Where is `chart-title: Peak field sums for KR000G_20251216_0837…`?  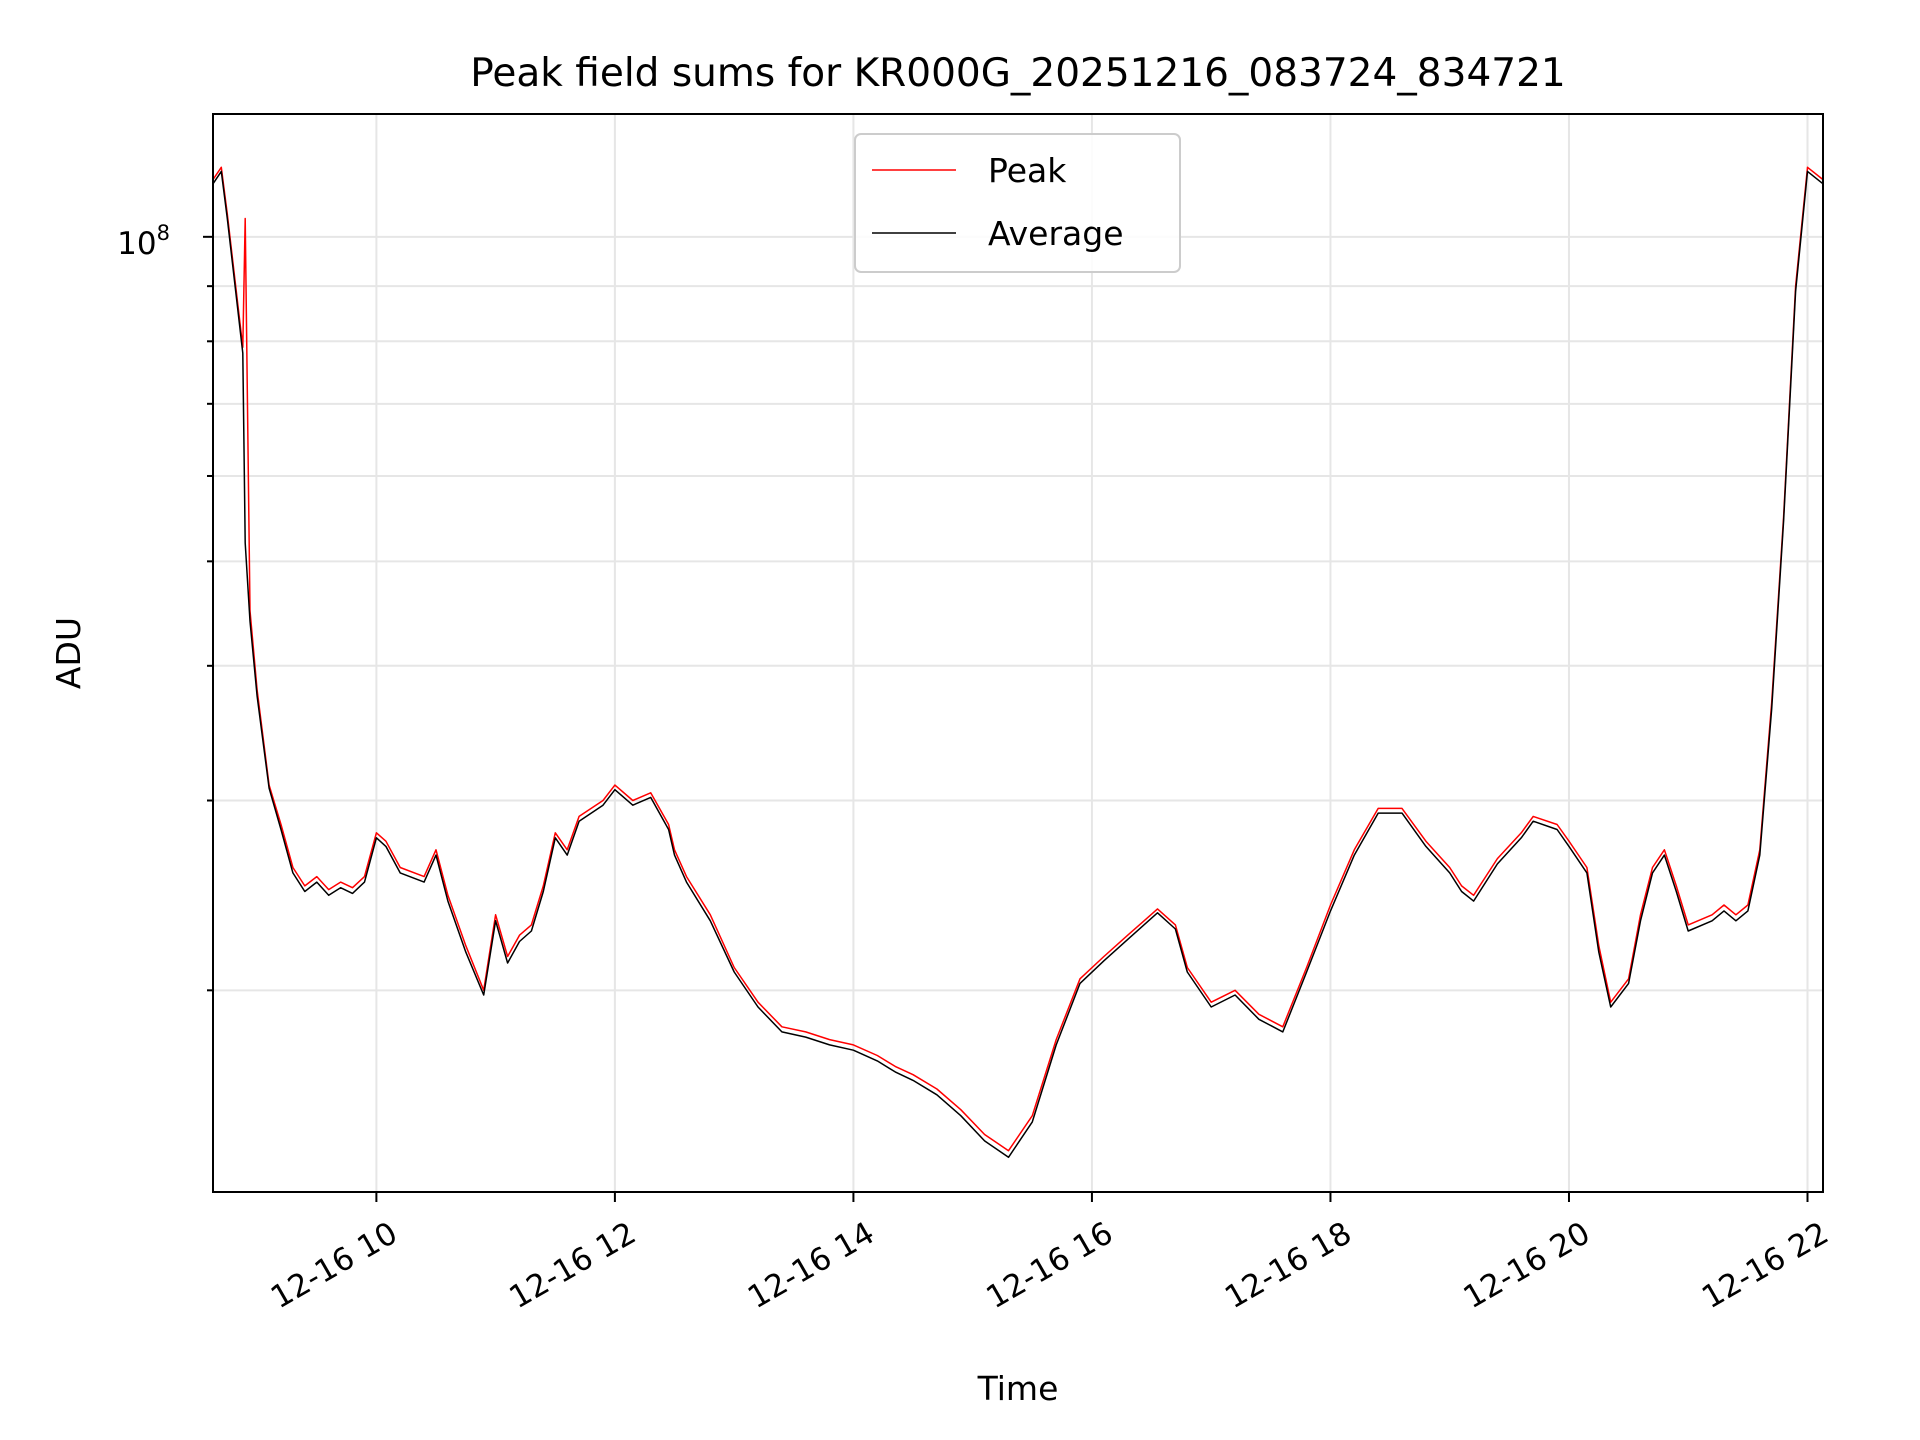
chart-title: Peak field sums for KR000G_20251216_0837… is located at coordinates (1017, 73).